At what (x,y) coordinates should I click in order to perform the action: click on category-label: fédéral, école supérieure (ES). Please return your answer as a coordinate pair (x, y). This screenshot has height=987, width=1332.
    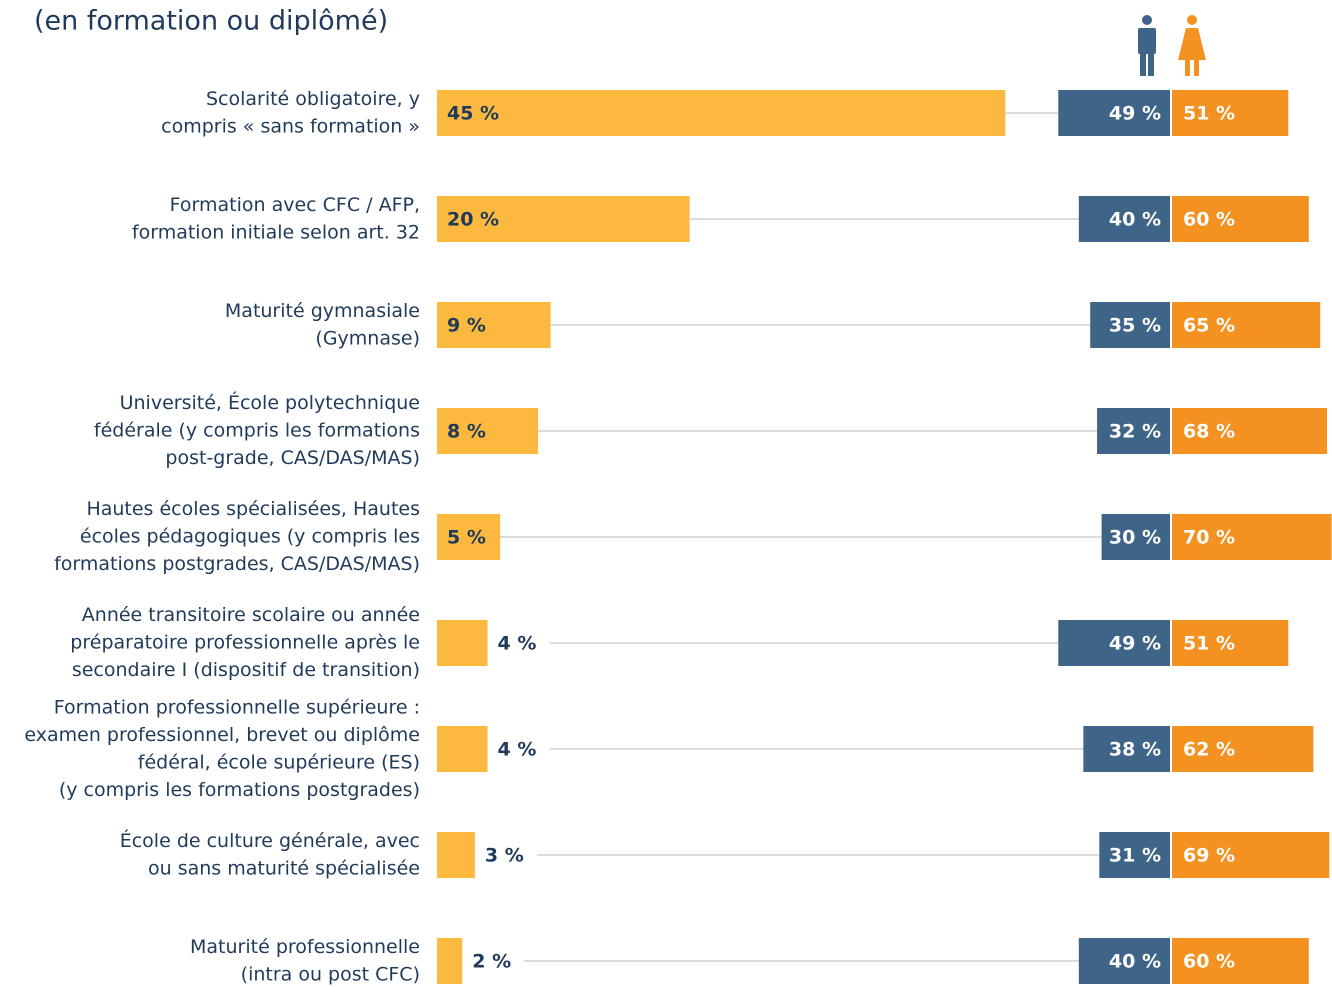
    Looking at the image, I should click on (279, 762).